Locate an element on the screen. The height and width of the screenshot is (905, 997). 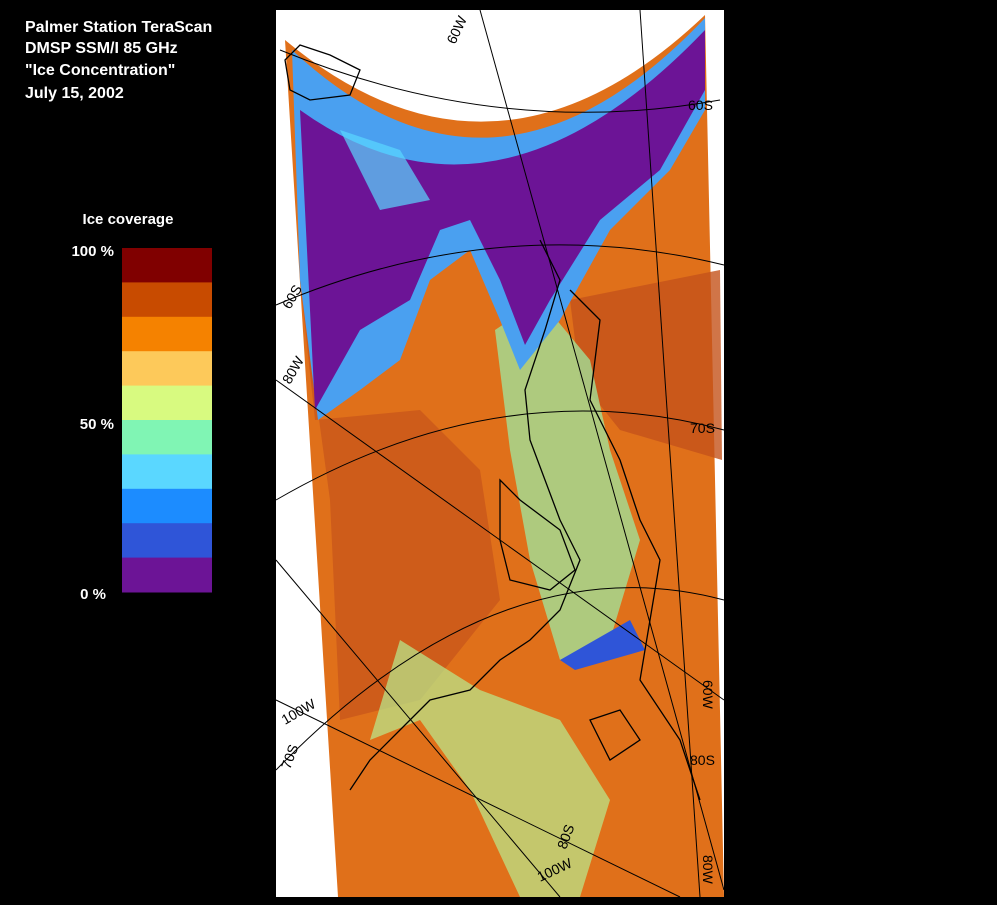
header-line: Palmer Station TeraScan is located at coordinates (118, 27).